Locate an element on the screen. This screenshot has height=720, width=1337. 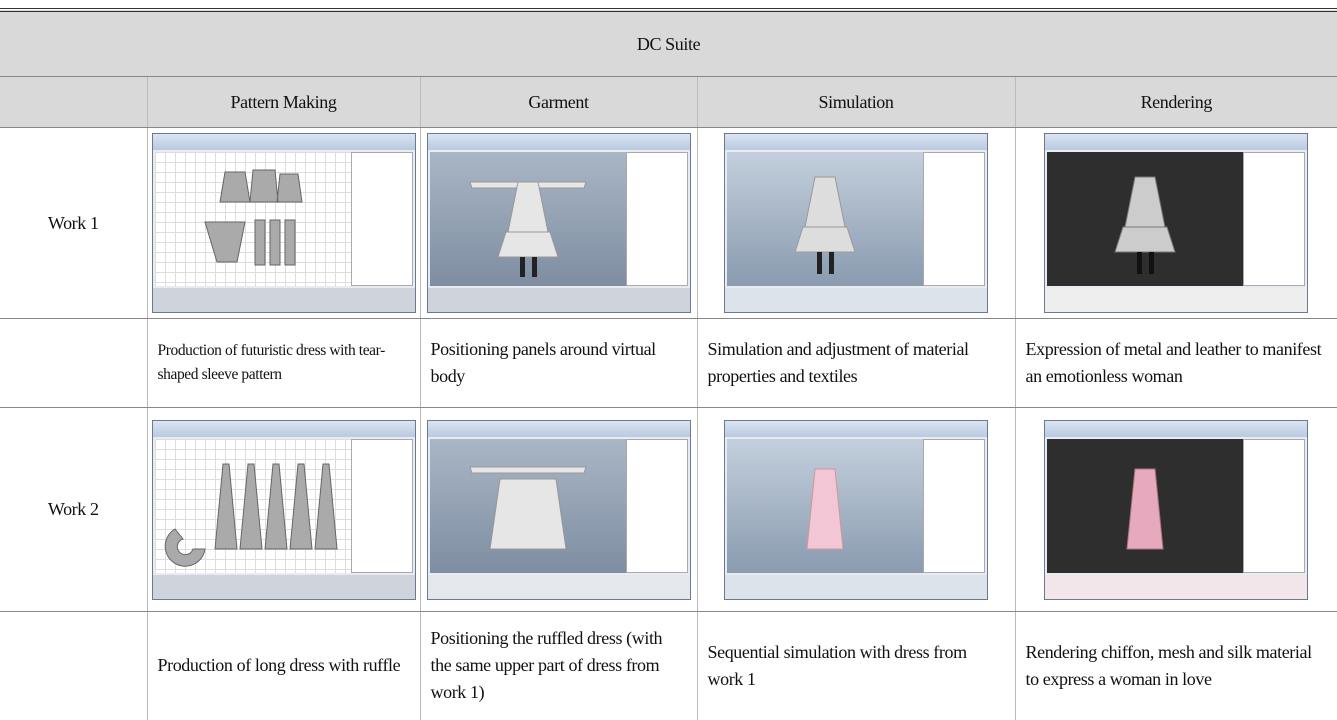
column-header: Rendering is located at coordinates (1175, 102).